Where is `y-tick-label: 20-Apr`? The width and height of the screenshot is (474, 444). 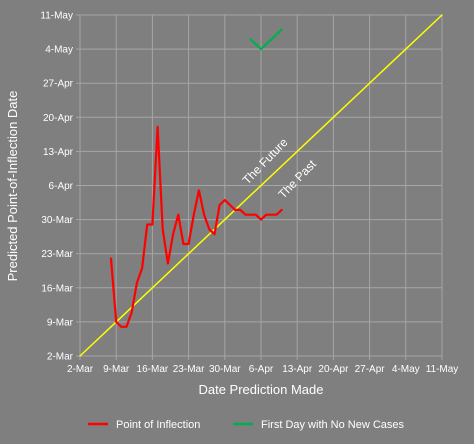
y-tick-label: 20-Apr is located at coordinates (58, 118).